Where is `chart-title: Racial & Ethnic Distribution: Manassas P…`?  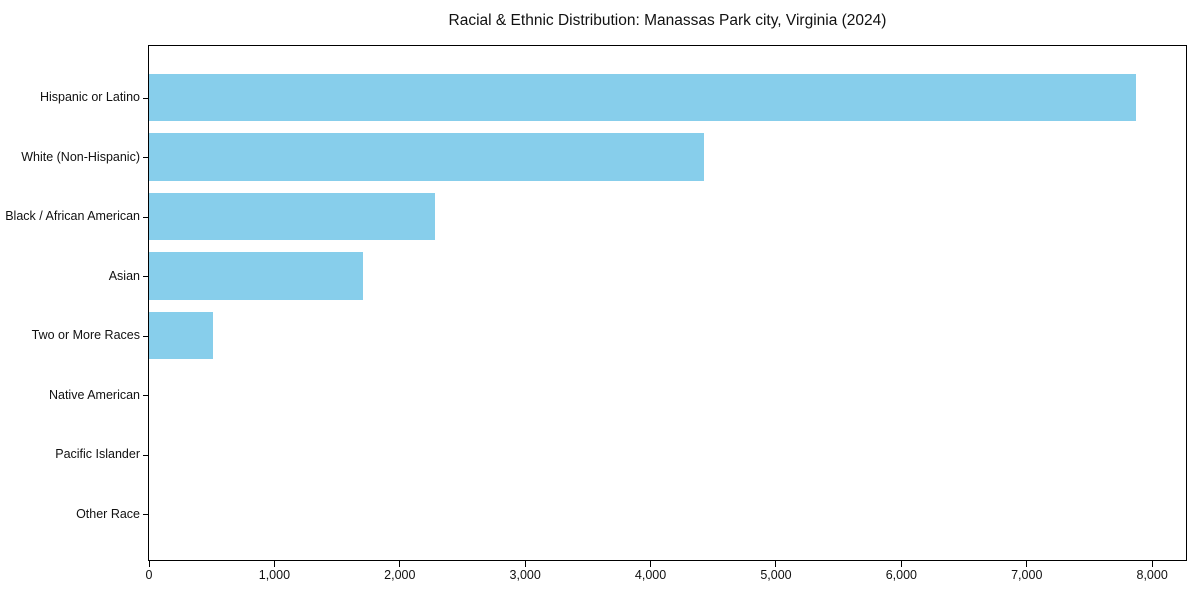 chart-title: Racial & Ethnic Distribution: Manassas P… is located at coordinates (667, 20).